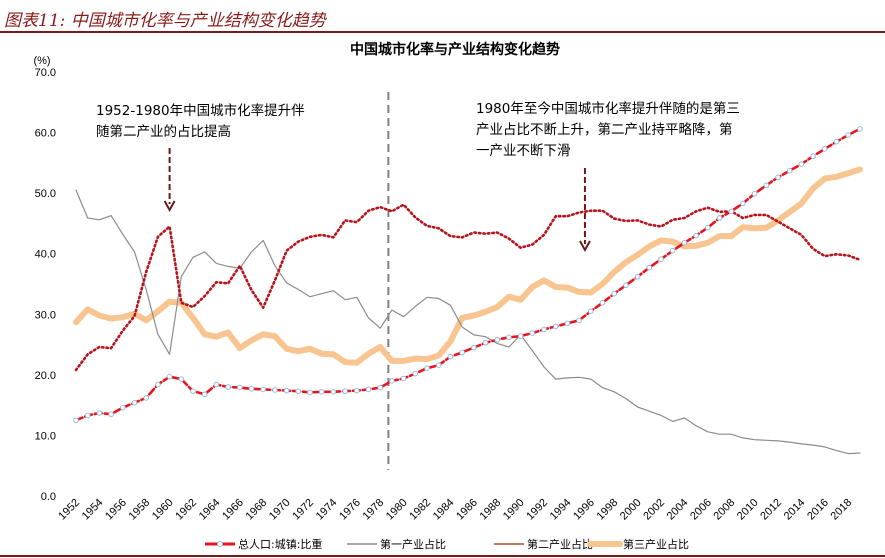 The height and width of the screenshot is (558, 885). What do you see at coordinates (537, 510) in the screenshot?
I see `x-tick-label: 1992` at bounding box center [537, 510].